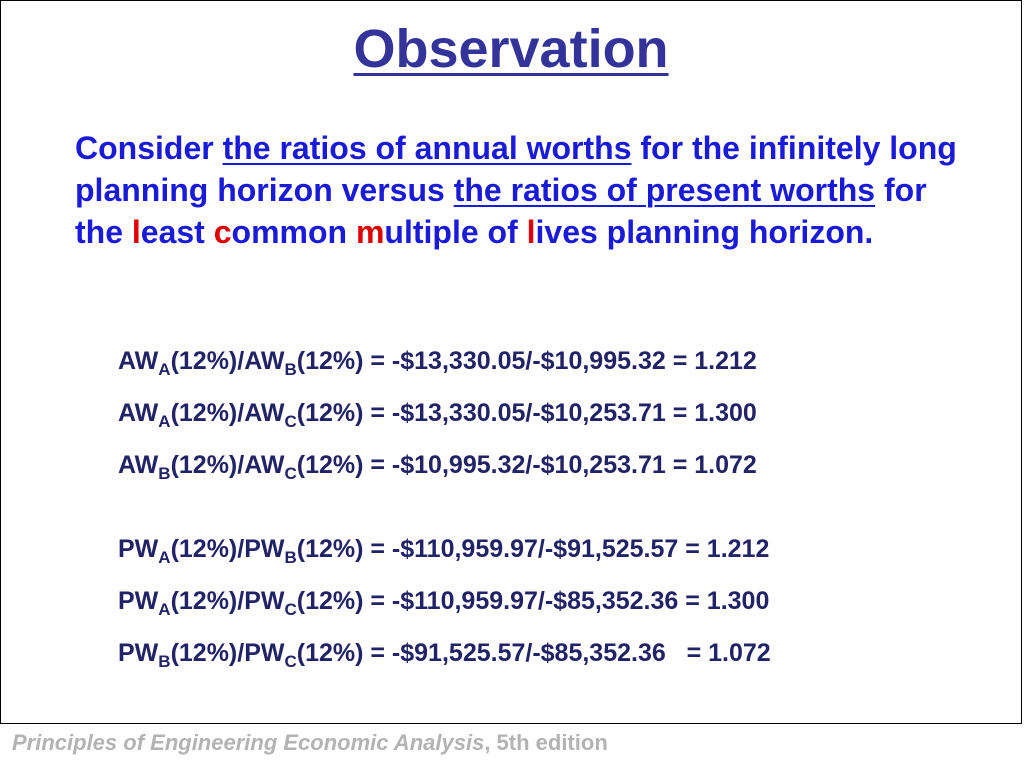  Describe the element at coordinates (370, 232) in the screenshot. I see `highlight-letter: m` at that location.